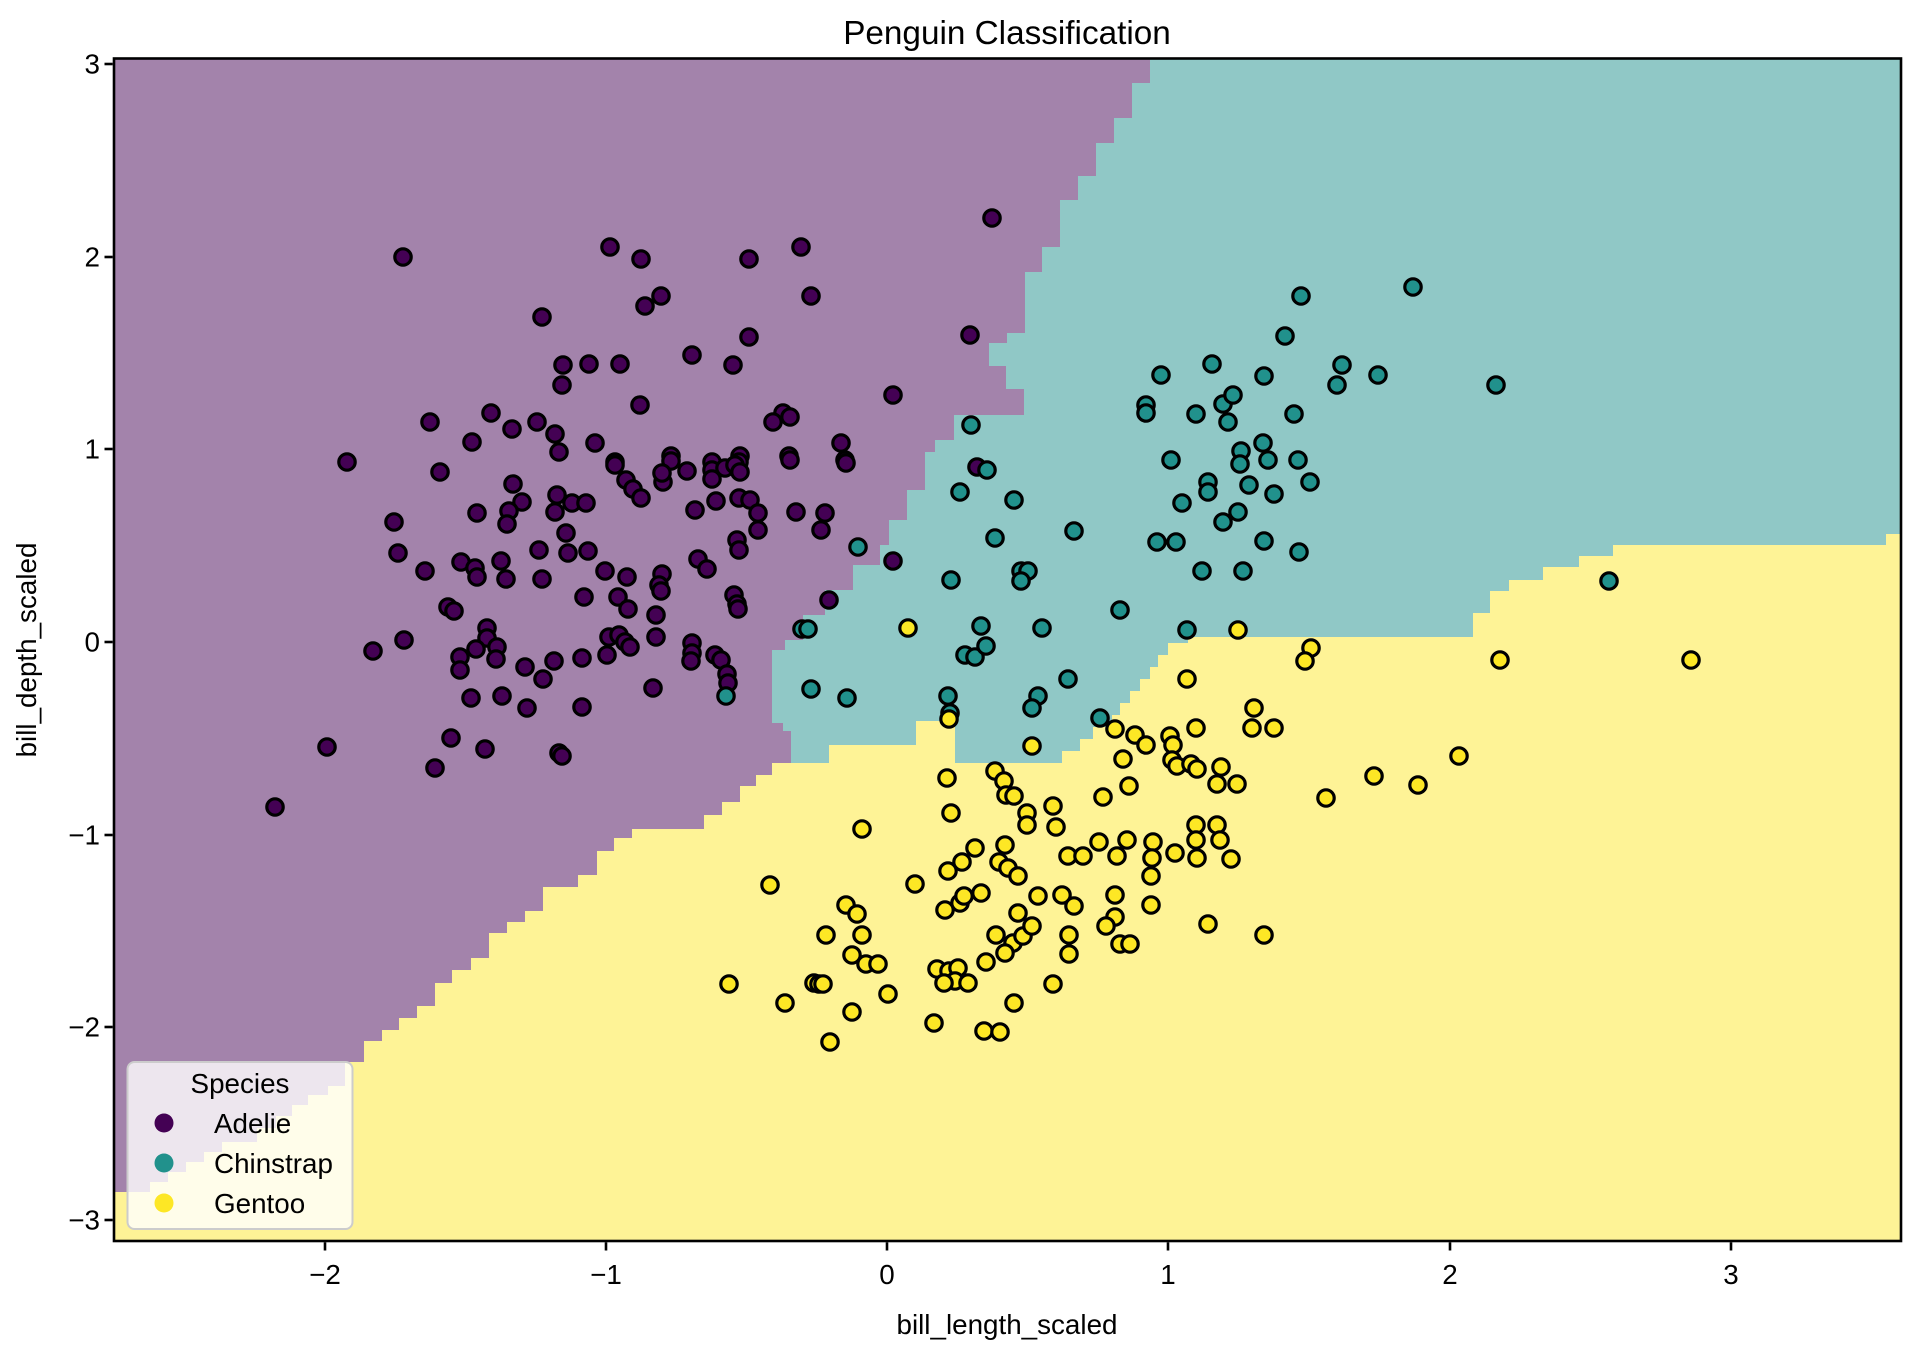 This screenshot has width=1918, height=1347. Describe the element at coordinates (252, 1123) in the screenshot. I see `svg-text: Adelie` at that location.